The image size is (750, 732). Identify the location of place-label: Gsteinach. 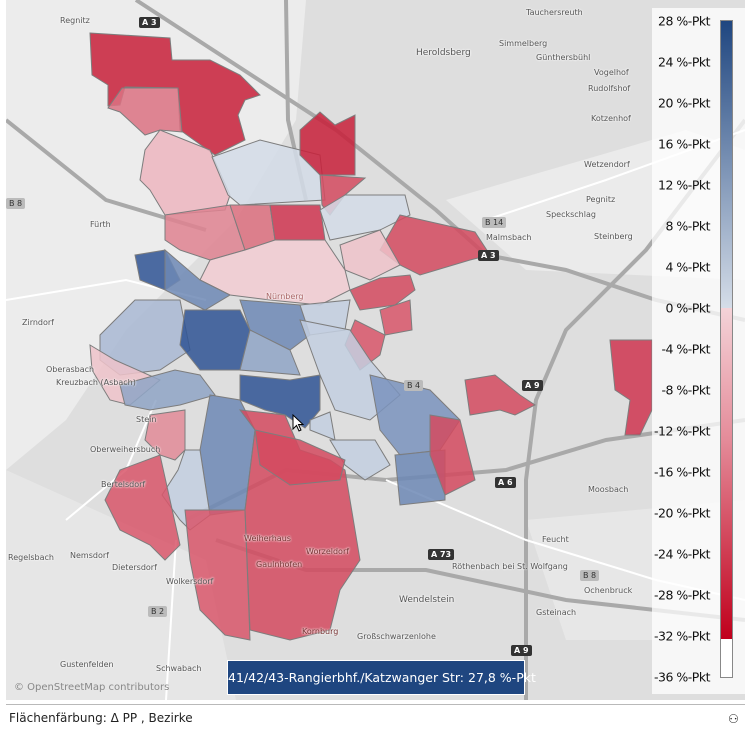
(556, 612).